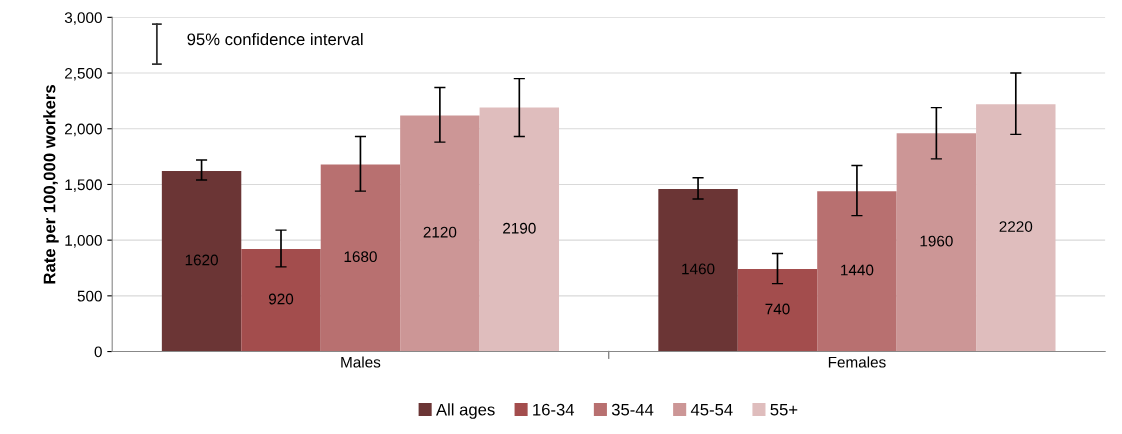 This screenshot has width=1122, height=434. I want to click on data-label: 2220, so click(1016, 226).